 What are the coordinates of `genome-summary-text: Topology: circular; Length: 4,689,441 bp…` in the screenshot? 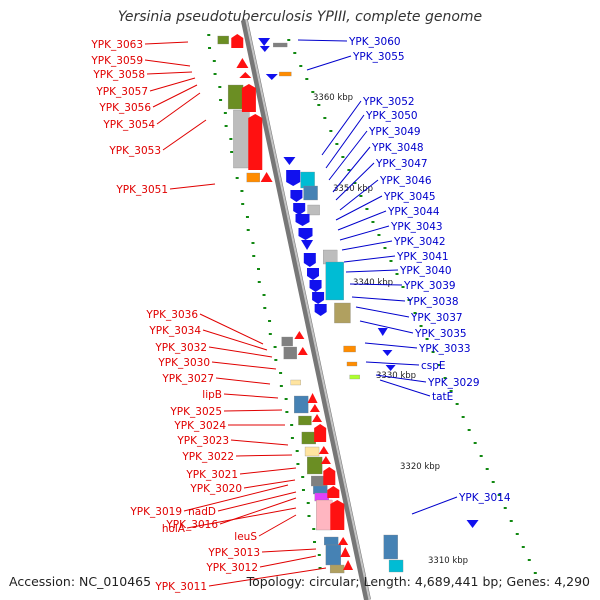 It's located at (418, 581).